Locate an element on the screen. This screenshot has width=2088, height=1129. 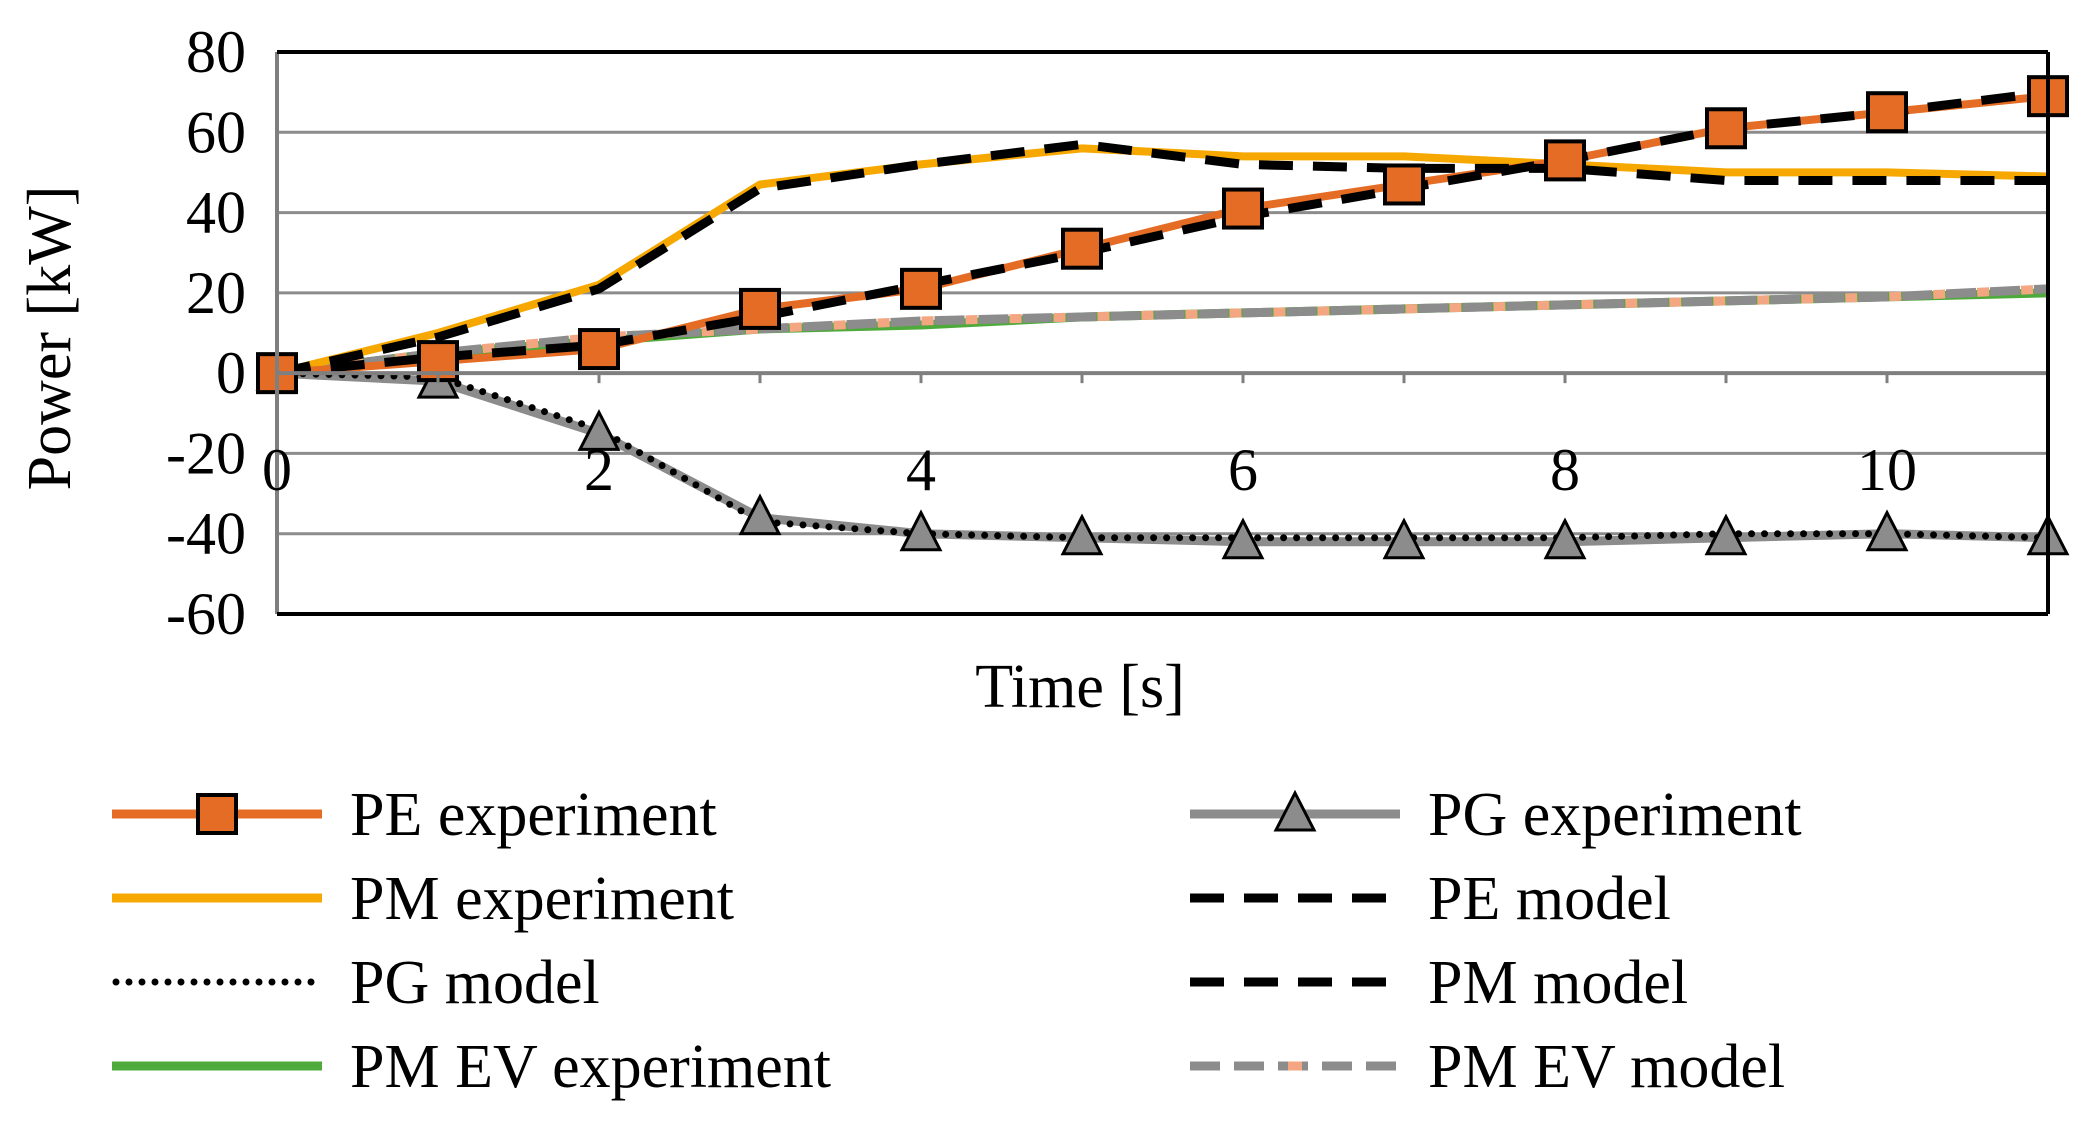
x-tick-label: 0 is located at coordinates (277, 470).